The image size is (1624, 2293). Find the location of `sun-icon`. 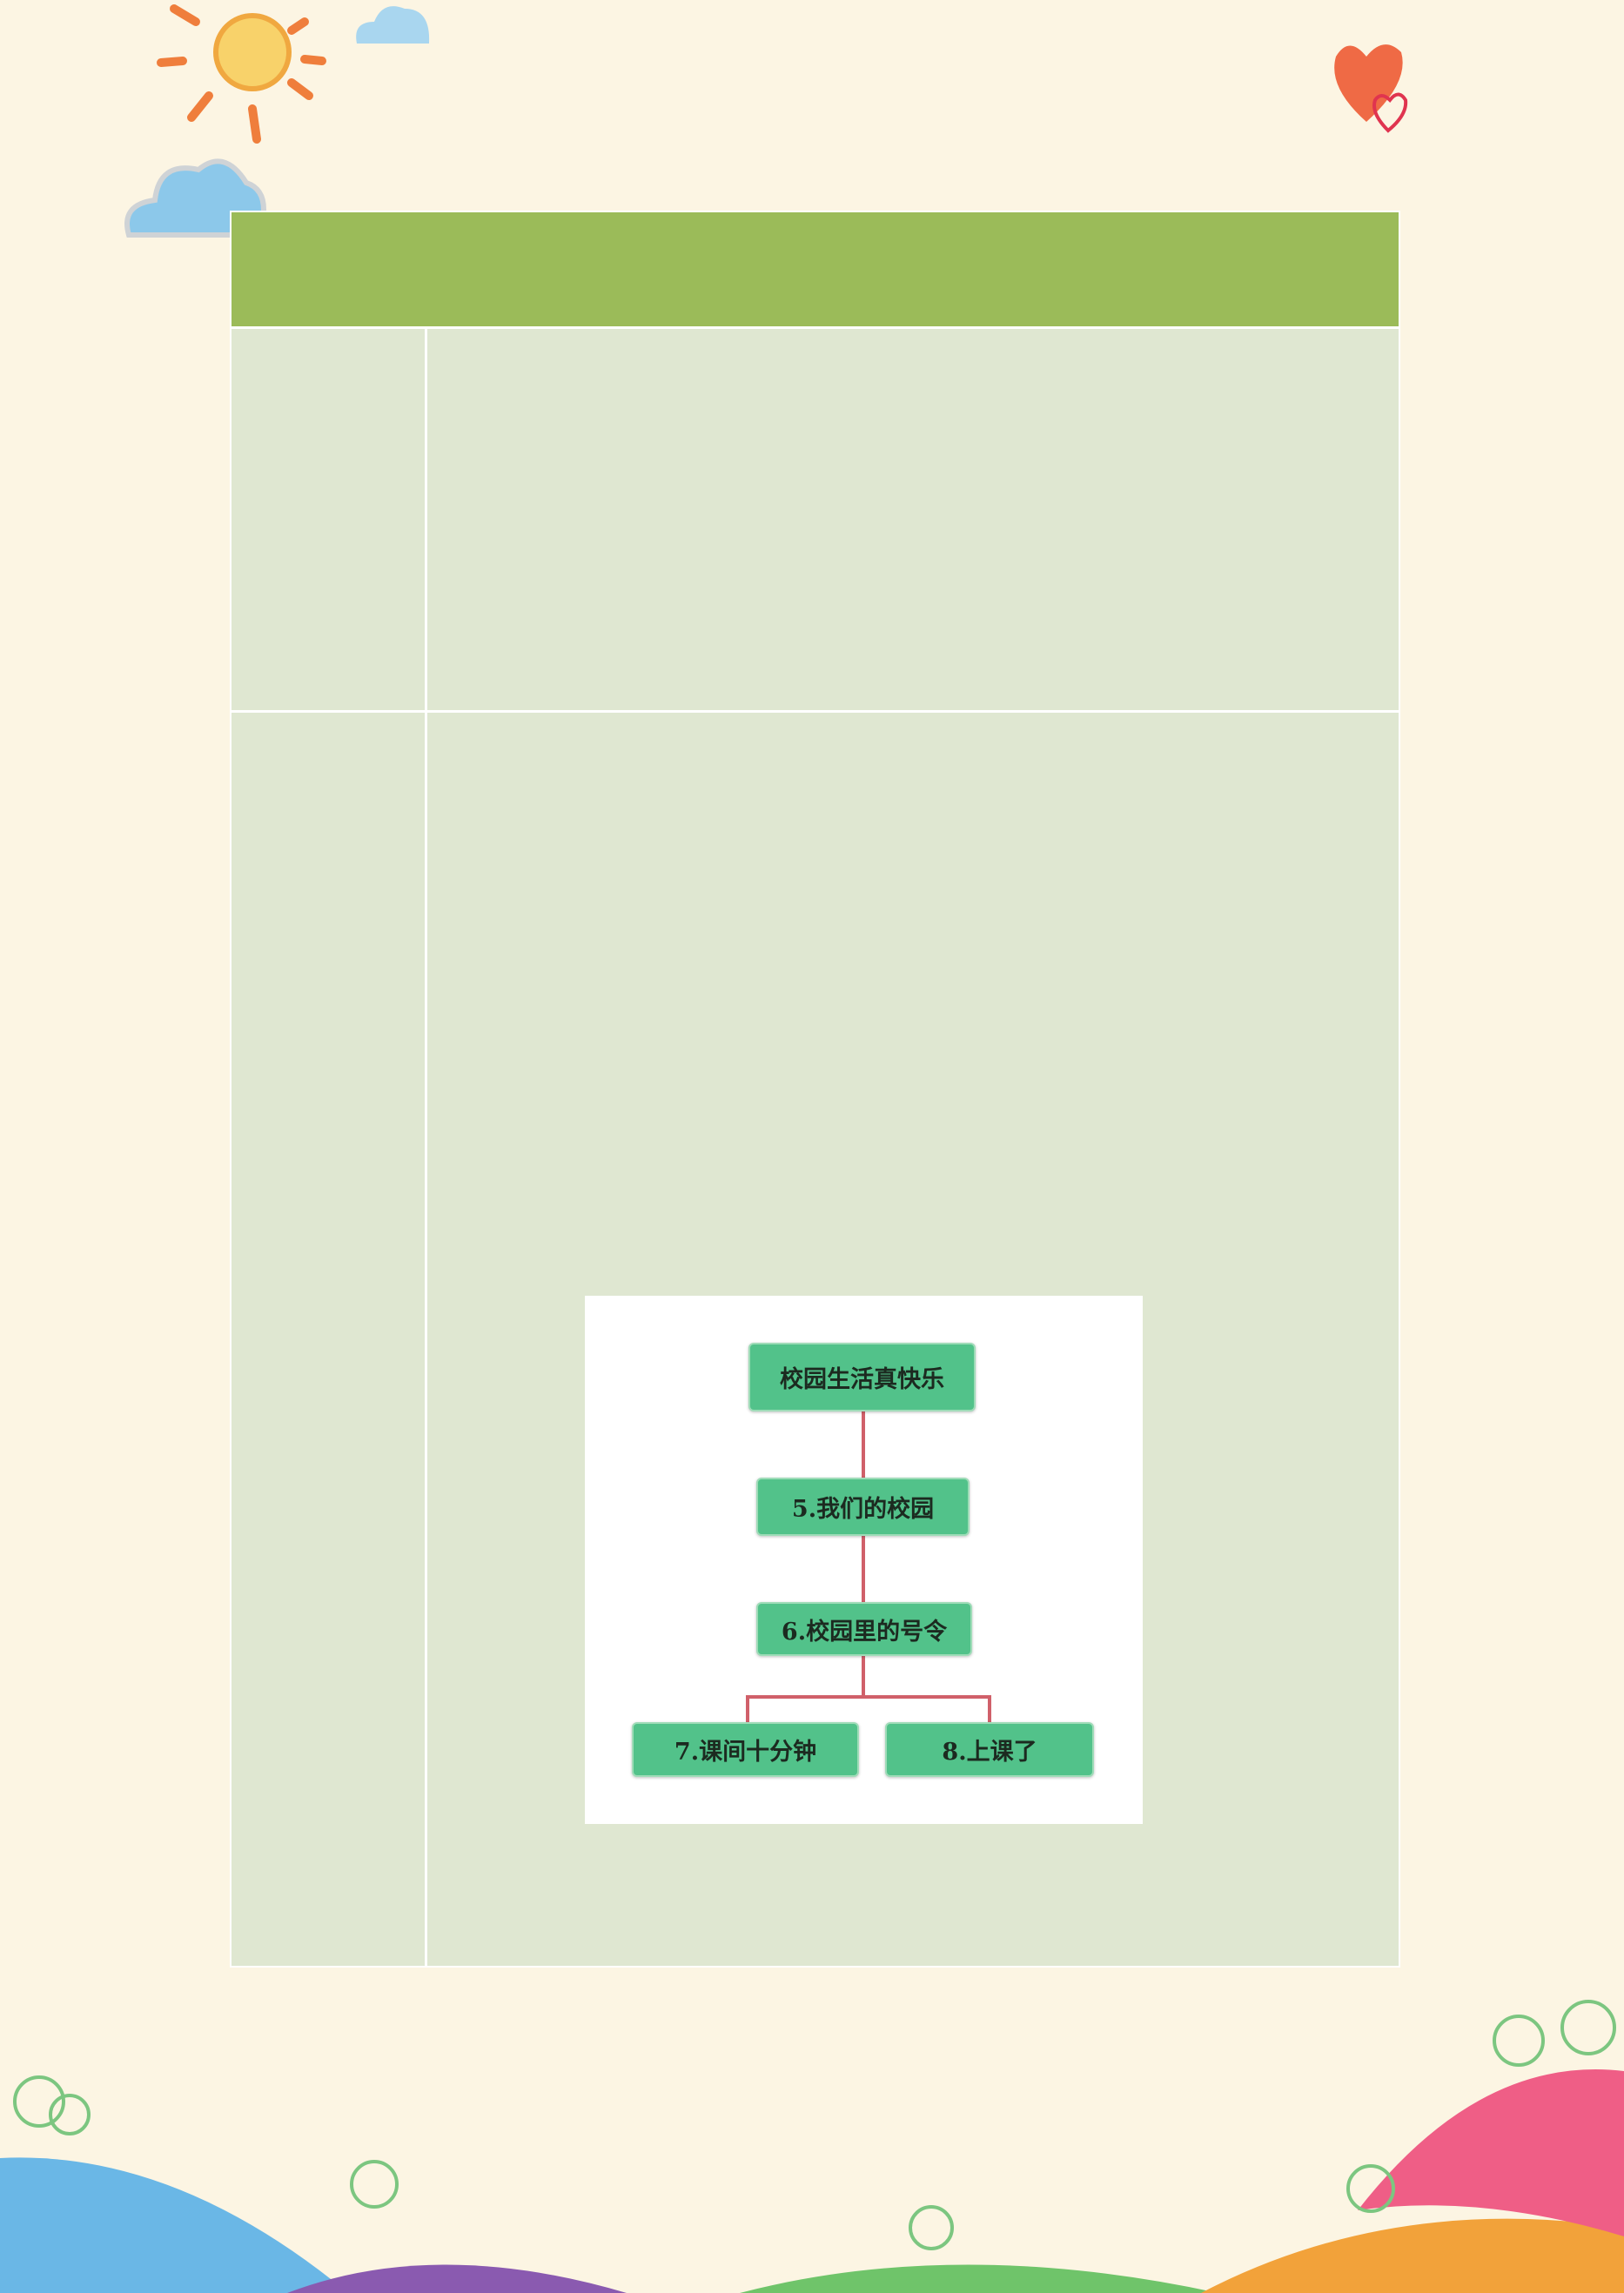

sun-icon is located at coordinates (242, 74).